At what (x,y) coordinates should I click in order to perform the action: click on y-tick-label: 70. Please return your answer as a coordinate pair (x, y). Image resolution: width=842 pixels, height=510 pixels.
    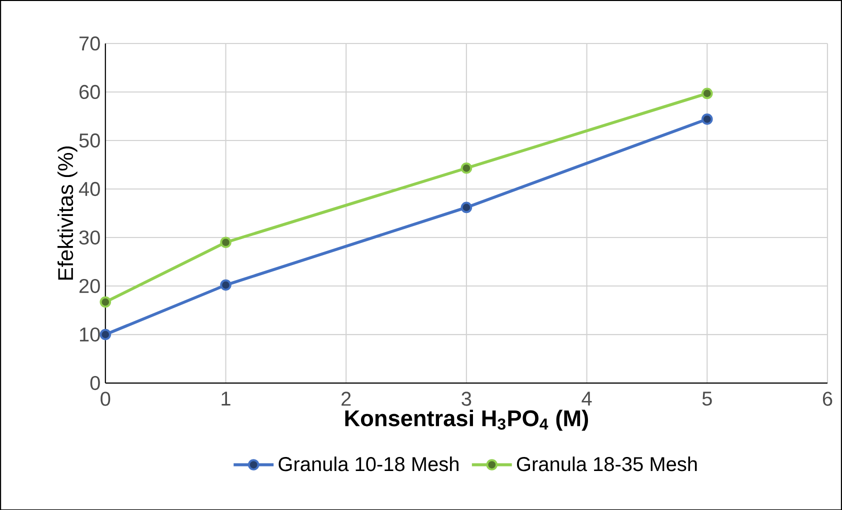
    Looking at the image, I should click on (90, 43).